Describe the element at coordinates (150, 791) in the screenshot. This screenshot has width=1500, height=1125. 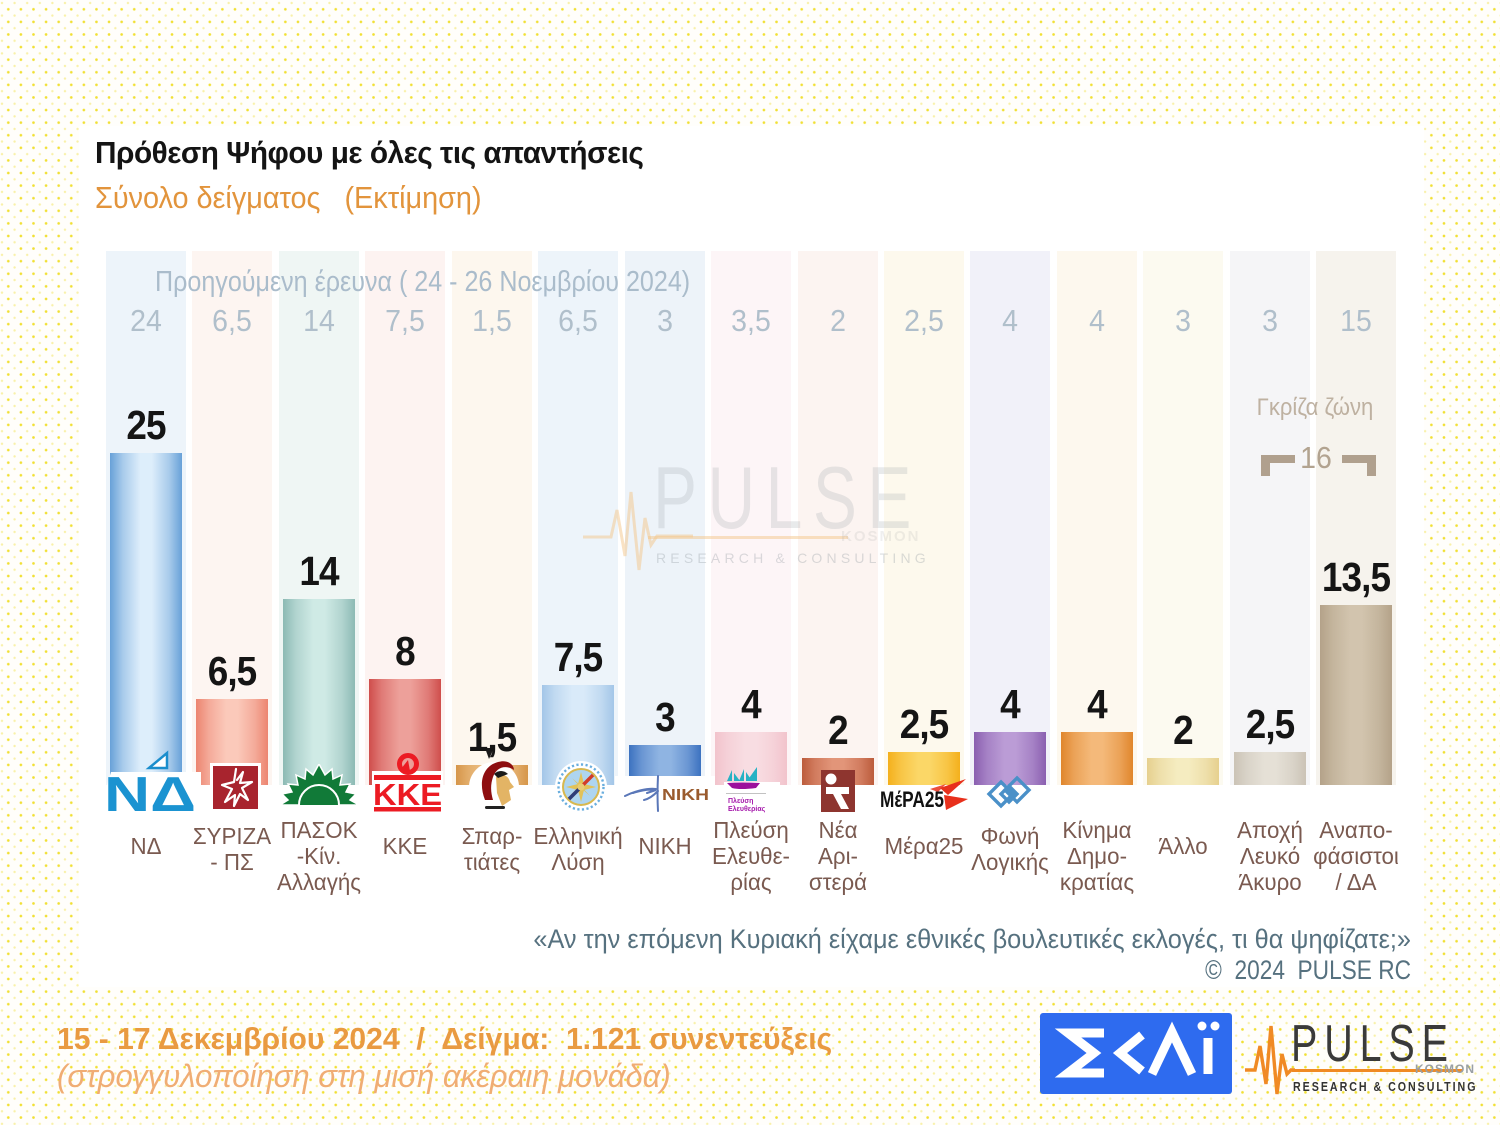
I see `svg-text: ΝΔ` at that location.